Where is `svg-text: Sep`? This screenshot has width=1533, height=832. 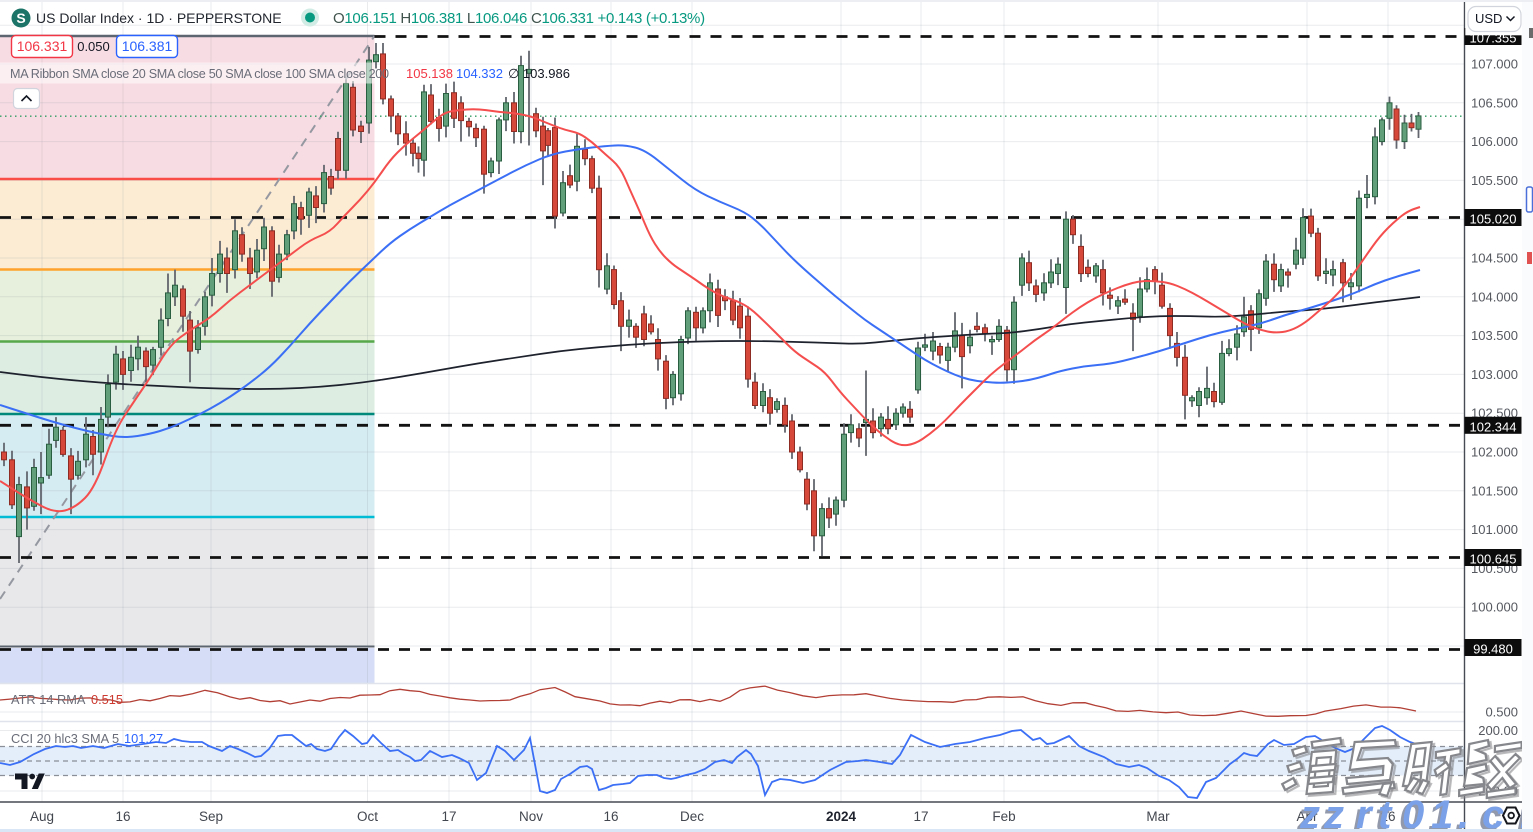
svg-text: Sep is located at coordinates (211, 816).